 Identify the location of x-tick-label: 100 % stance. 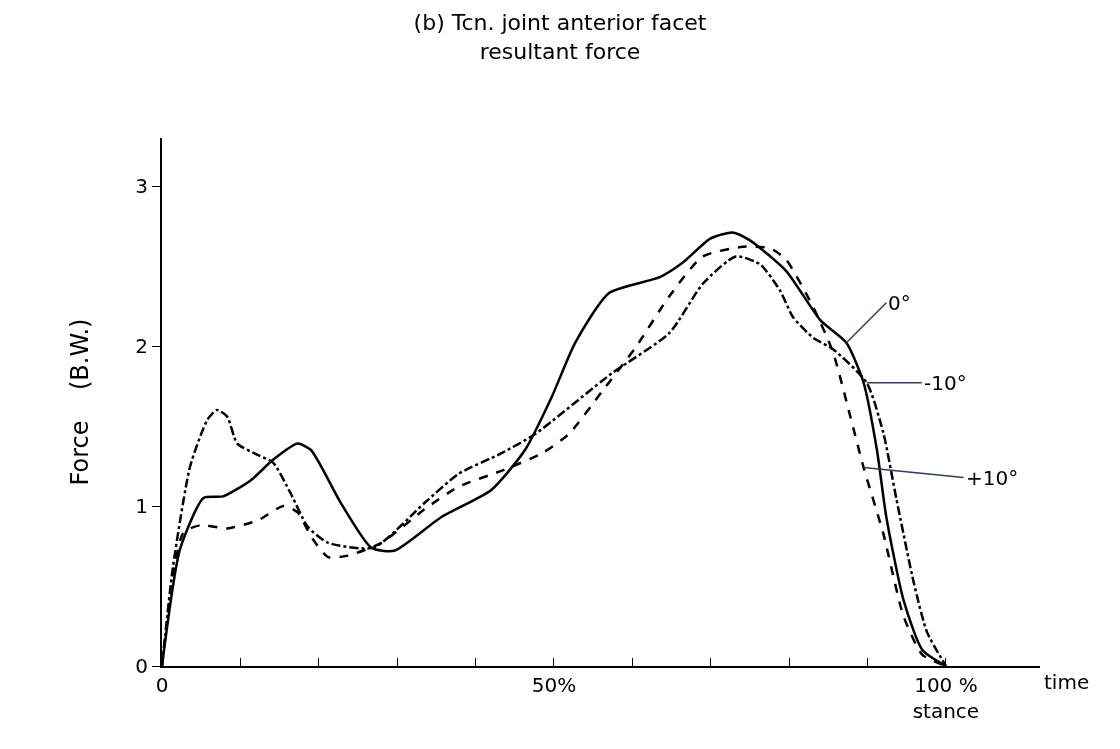
(946, 698).